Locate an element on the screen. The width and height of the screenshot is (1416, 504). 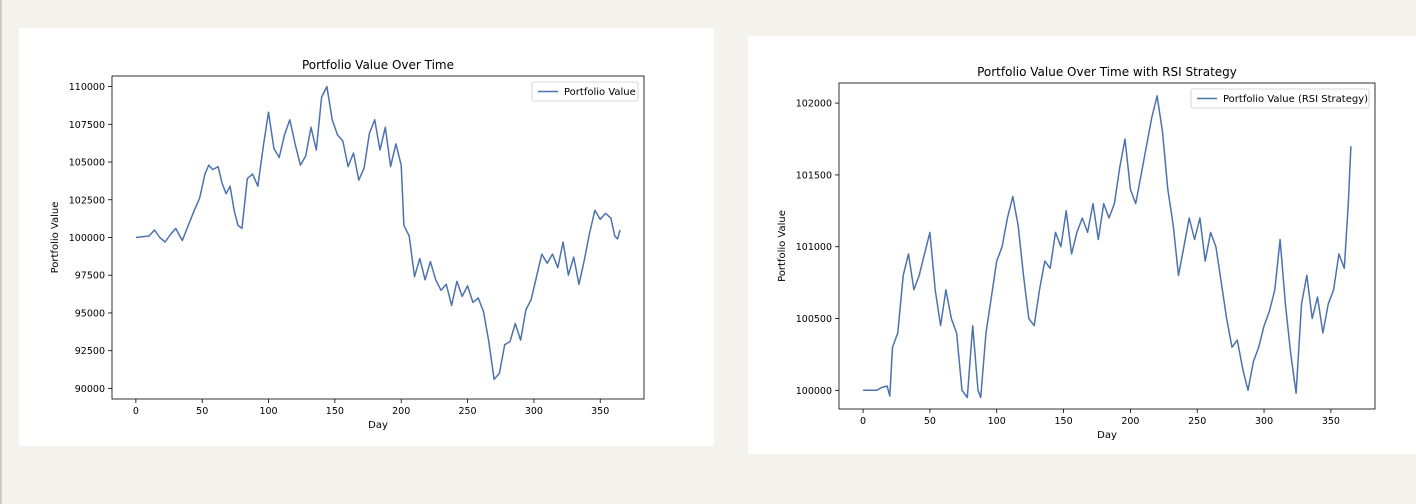
y-tick-label: 101000 is located at coordinates (814, 247).